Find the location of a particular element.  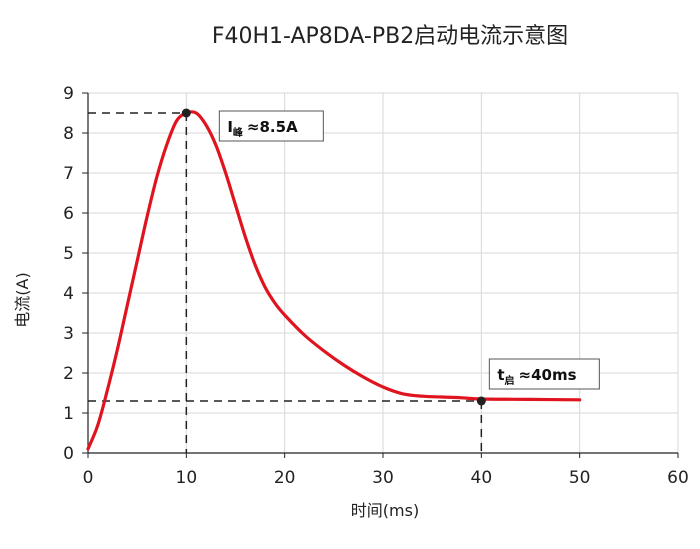

x-tick-labels: 0 10 20 30 40 50 60 is located at coordinates (386, 478).